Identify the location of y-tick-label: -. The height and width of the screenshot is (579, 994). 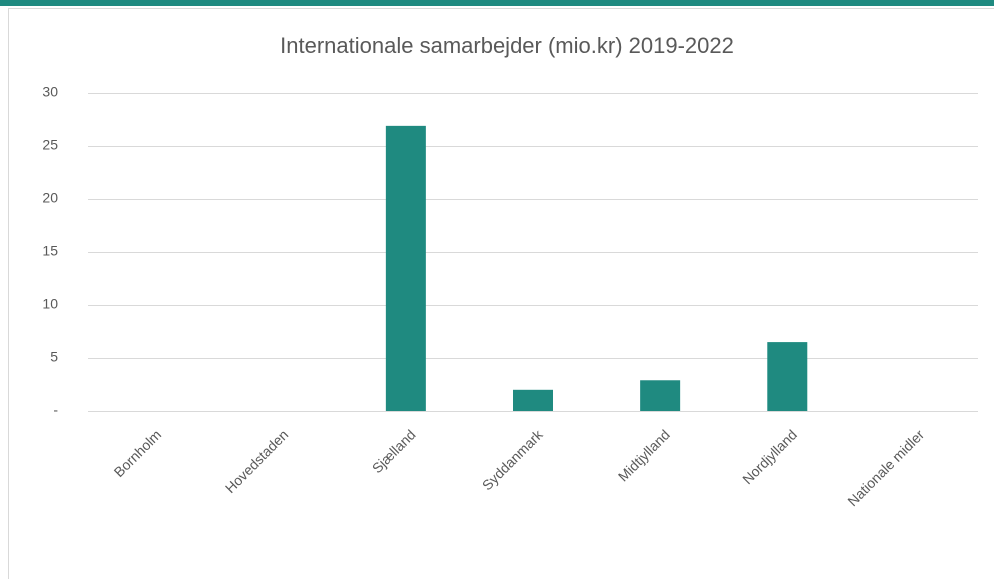
(55, 410).